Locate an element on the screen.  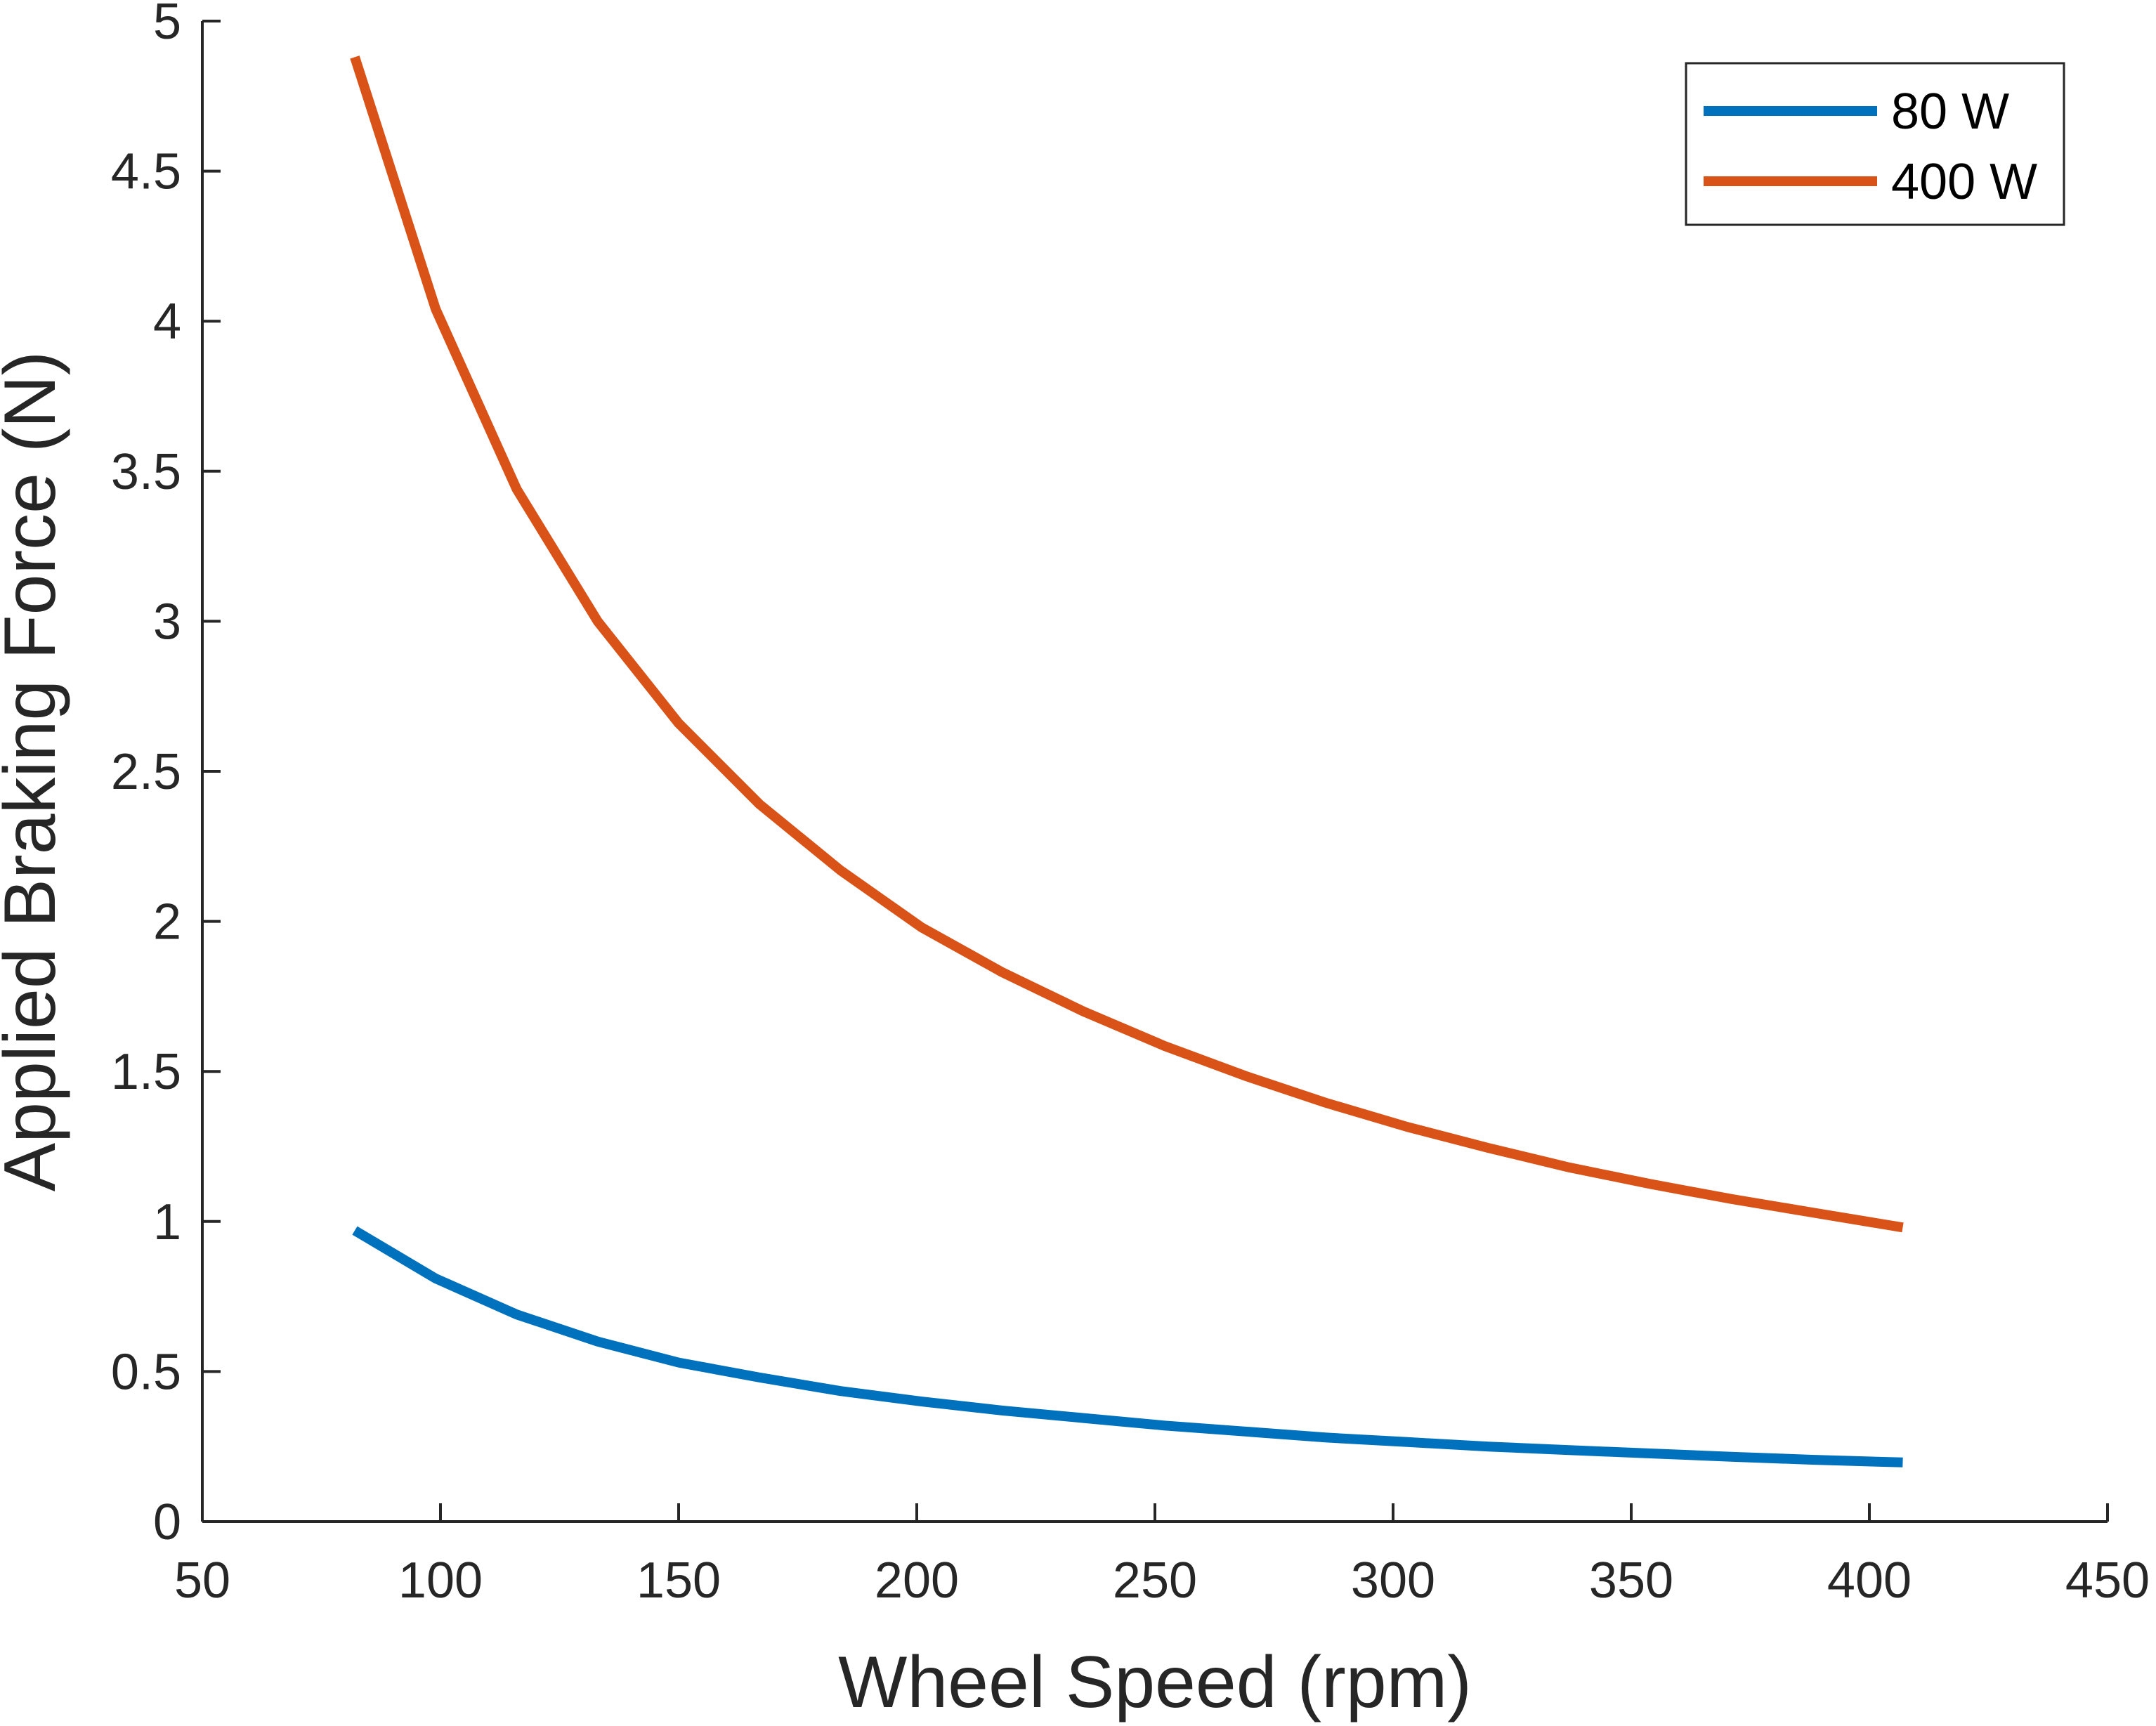
x-tick-label: 450 is located at coordinates (2107, 1580).